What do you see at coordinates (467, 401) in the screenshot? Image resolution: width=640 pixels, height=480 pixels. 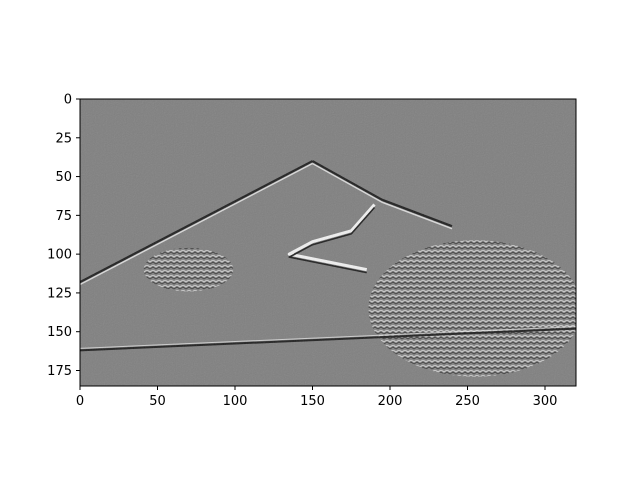 I see `x-tick-label-250: 250` at bounding box center [467, 401].